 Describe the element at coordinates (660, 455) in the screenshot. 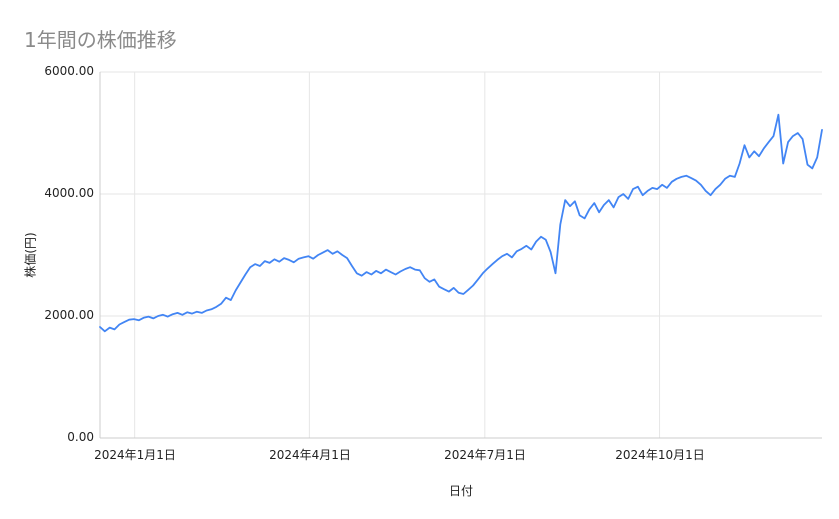

I see `x-axis-tick: 2024年10月1日` at that location.